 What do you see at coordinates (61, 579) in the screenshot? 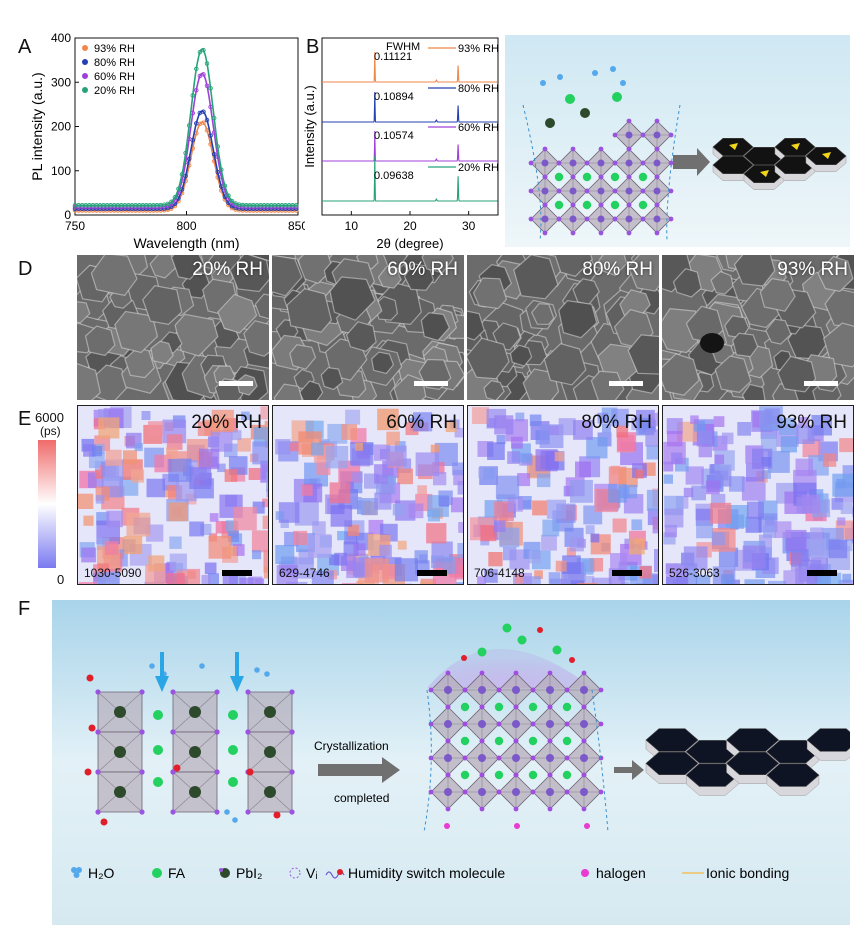
I see `colorbar-min: 0` at bounding box center [61, 579].